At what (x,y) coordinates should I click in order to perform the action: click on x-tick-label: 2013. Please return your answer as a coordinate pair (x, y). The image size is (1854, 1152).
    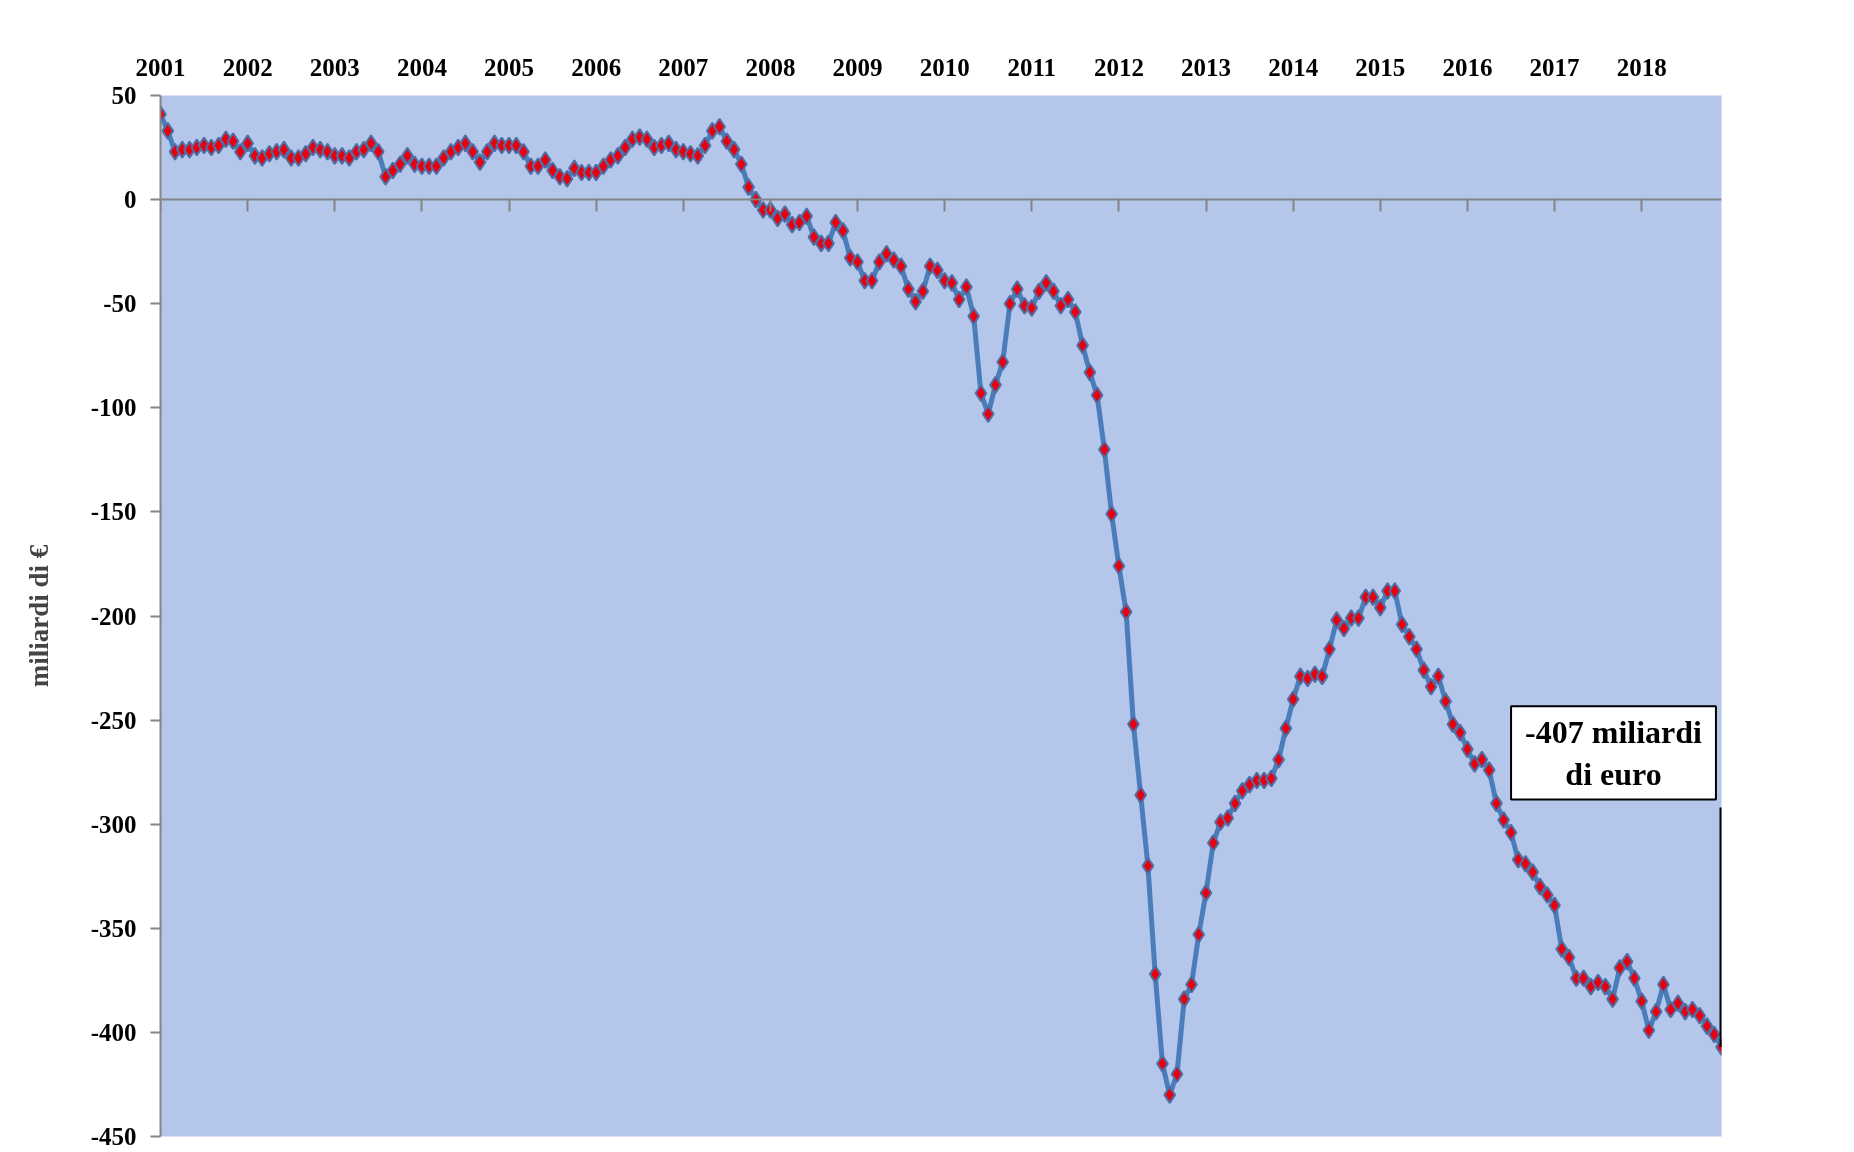
    Looking at the image, I should click on (1206, 67).